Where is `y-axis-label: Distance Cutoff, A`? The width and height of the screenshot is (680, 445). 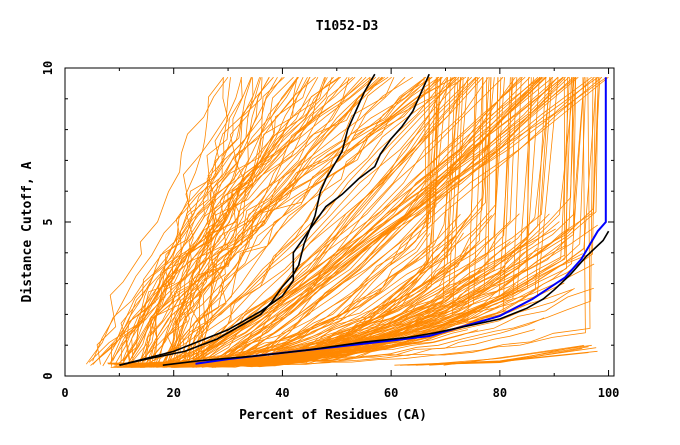
y-axis-label: Distance Cutoff, A is located at coordinates (27, 231).